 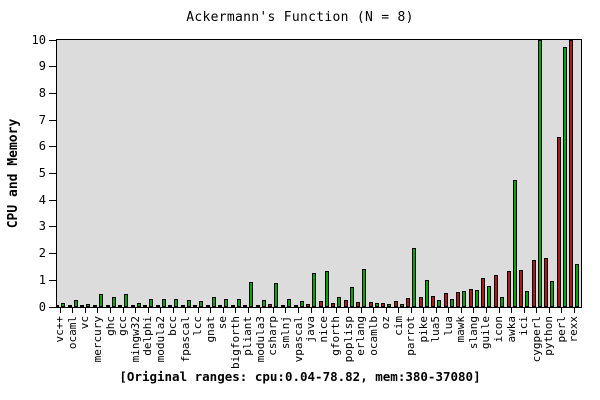 I want to click on x-axis-label: modula2, so click(x=160, y=339).